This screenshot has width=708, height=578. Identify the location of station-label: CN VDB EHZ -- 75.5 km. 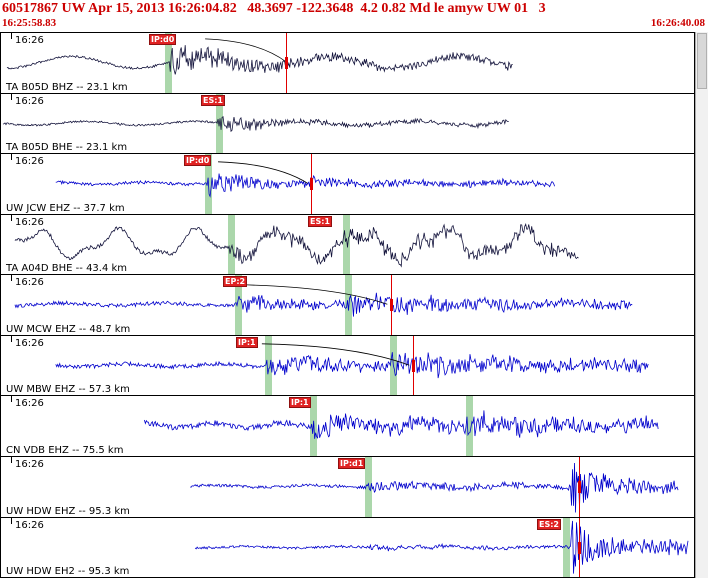
(65, 450).